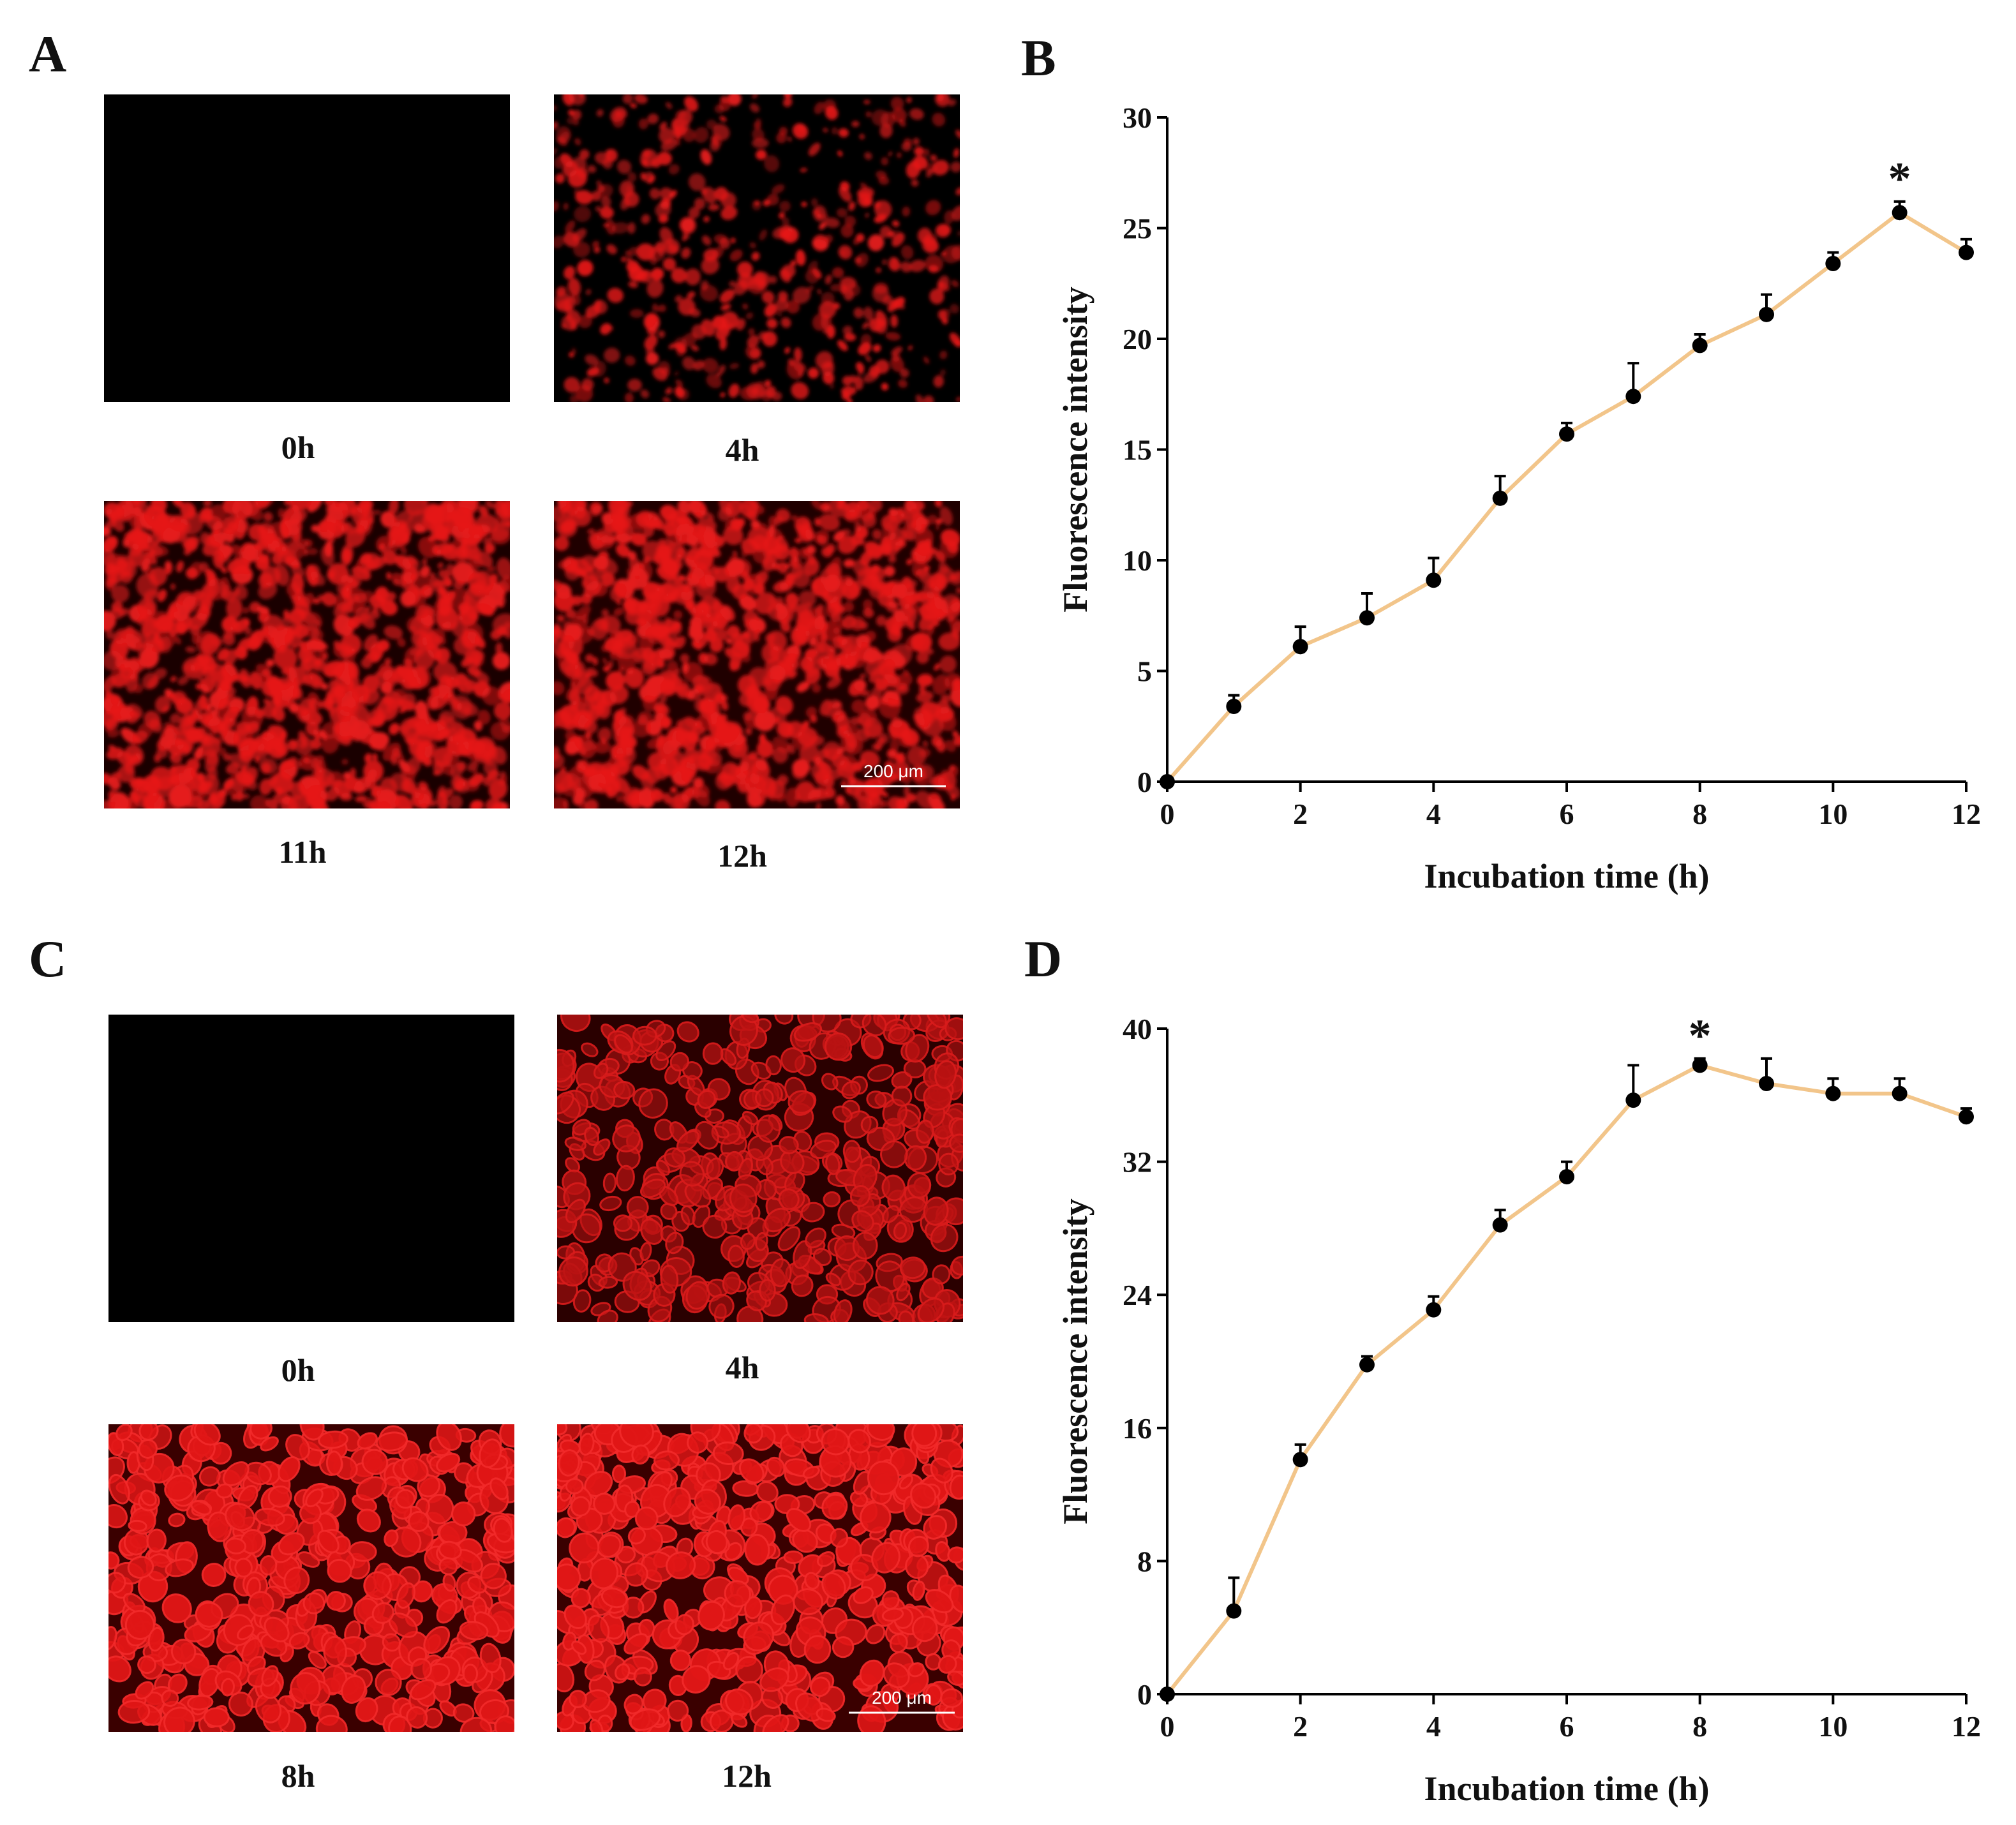 The width and height of the screenshot is (2016, 1825). Describe the element at coordinates (47, 959) in the screenshot. I see `panel-letter-c: C` at that location.